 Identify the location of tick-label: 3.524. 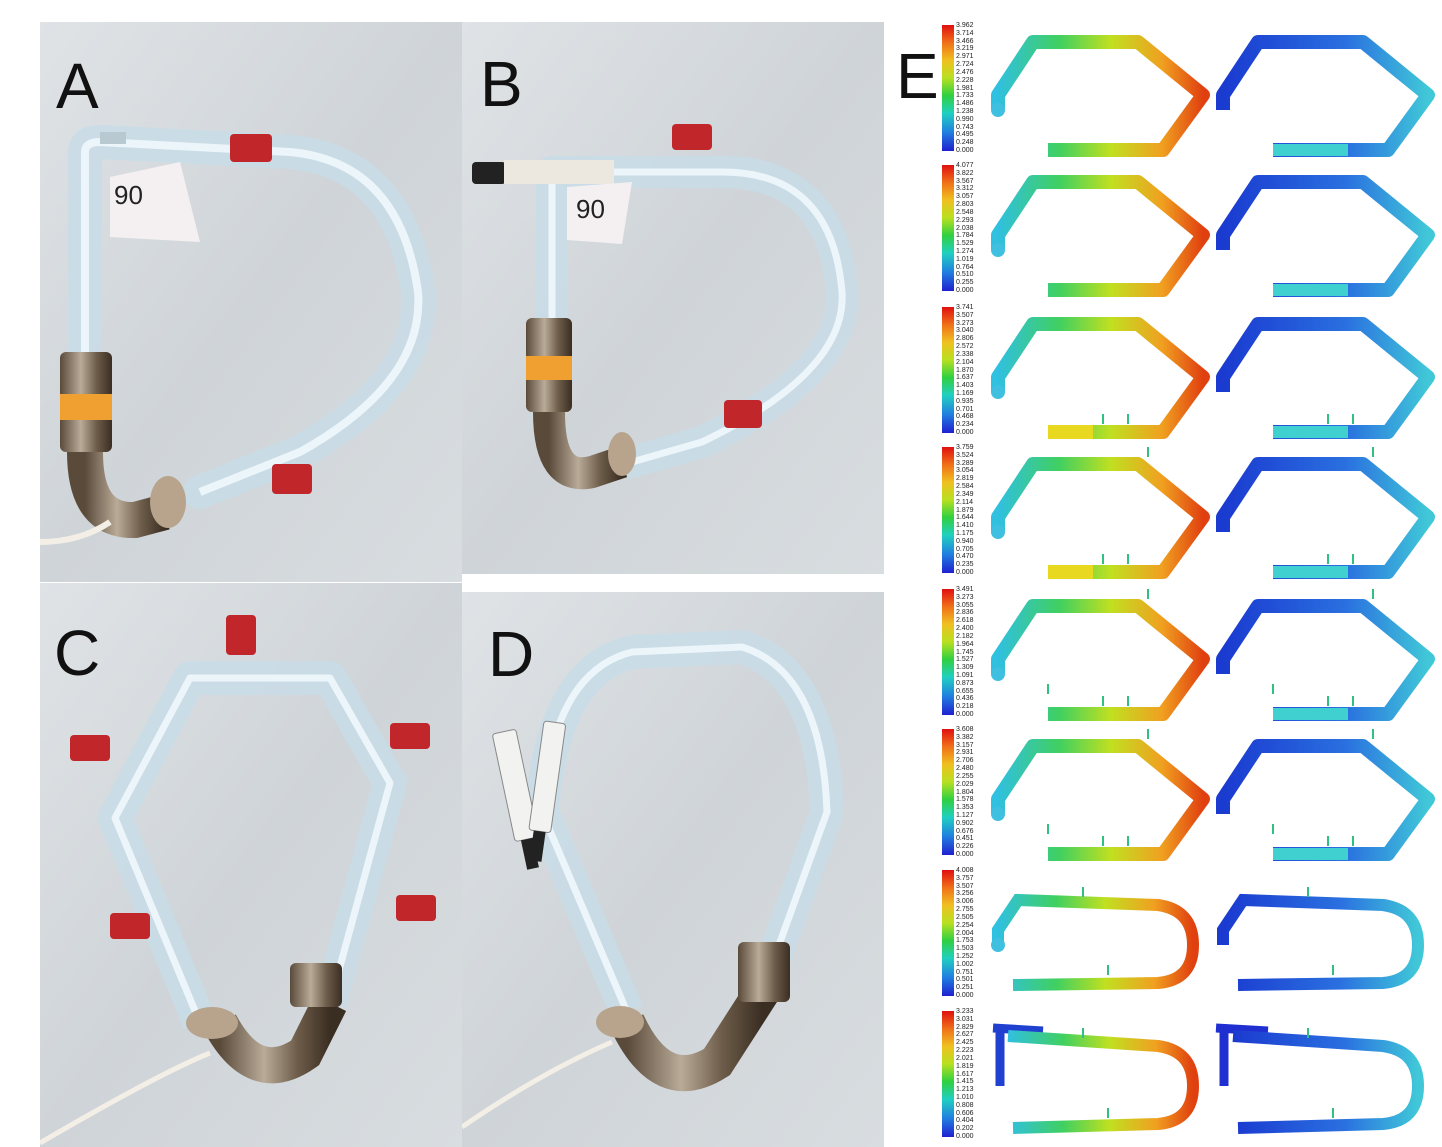
(965, 455).